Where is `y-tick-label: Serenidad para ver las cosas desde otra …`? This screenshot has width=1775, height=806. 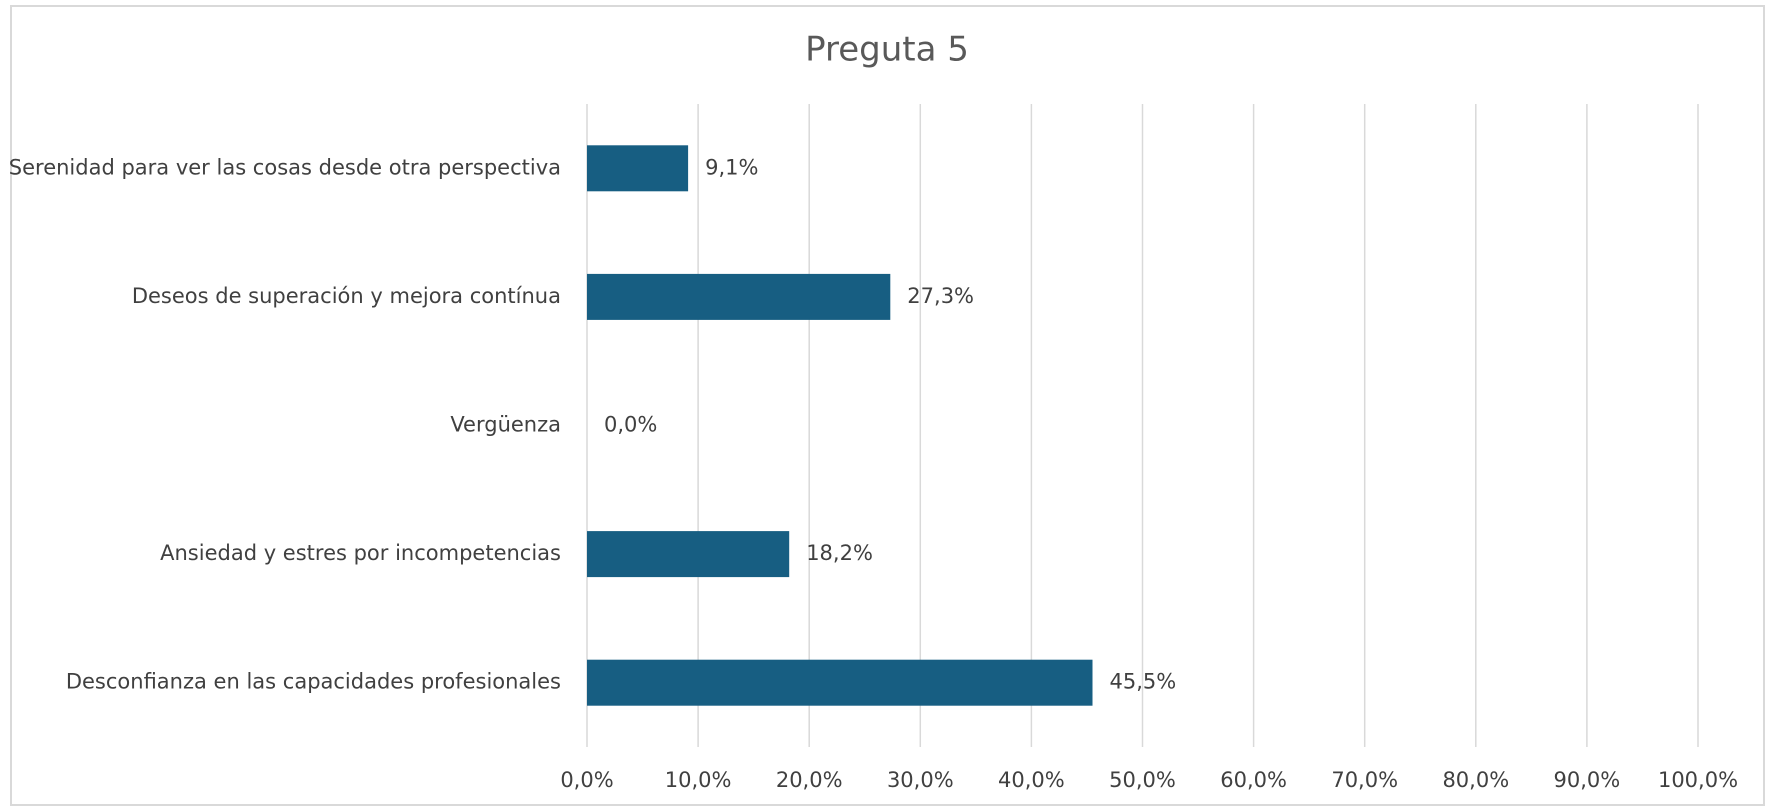 y-tick-label: Serenidad para ver las cosas desde otra … is located at coordinates (285, 167).